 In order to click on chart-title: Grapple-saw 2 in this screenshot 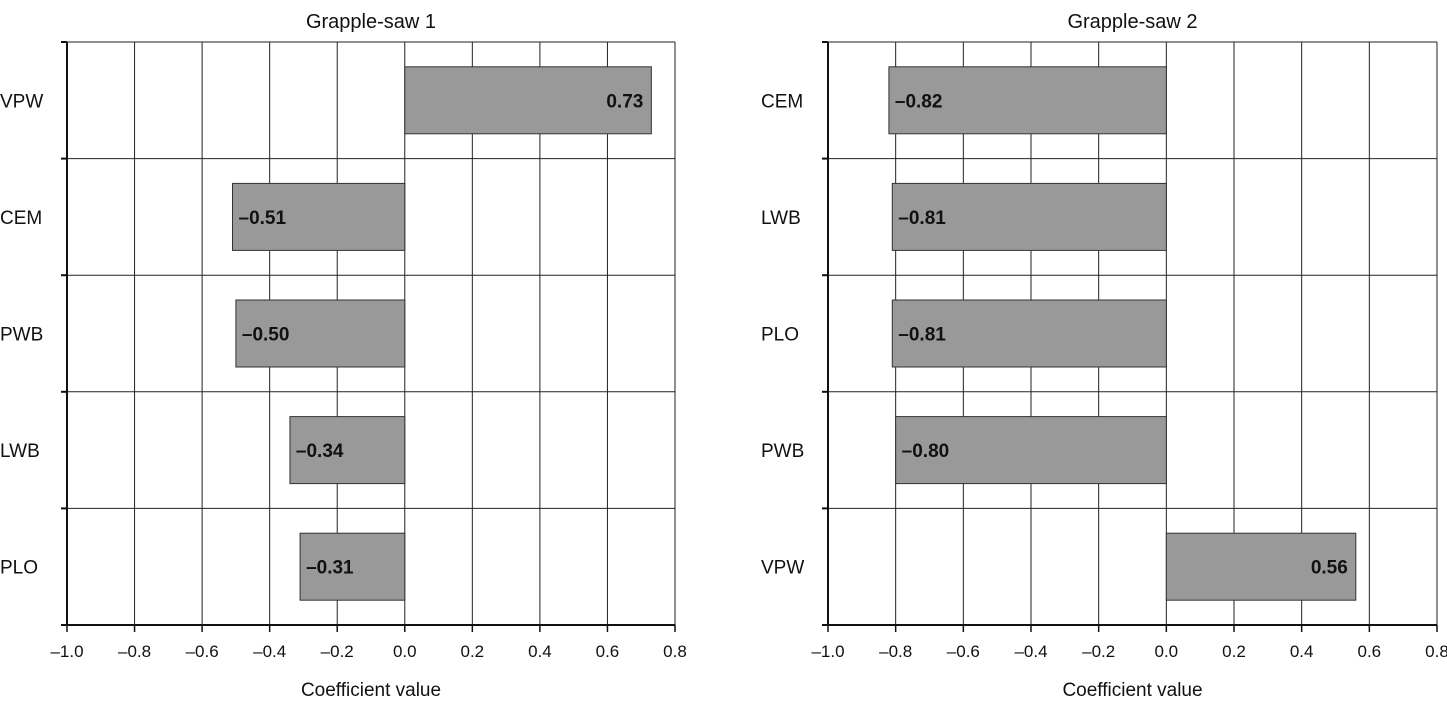, I will do `click(1132, 22)`.